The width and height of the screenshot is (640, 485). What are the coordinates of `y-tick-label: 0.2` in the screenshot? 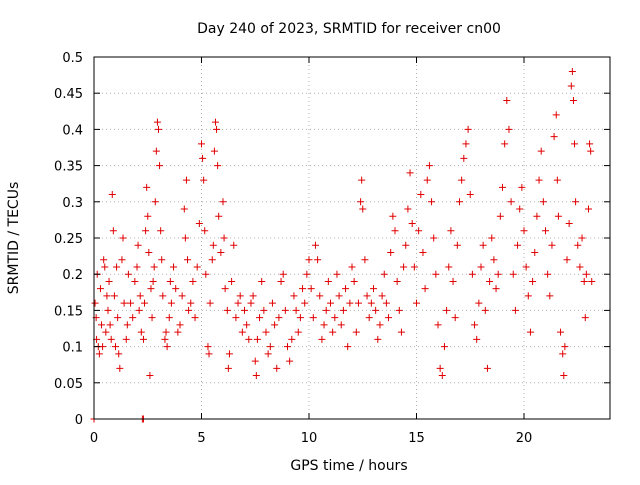 It's located at (72, 275).